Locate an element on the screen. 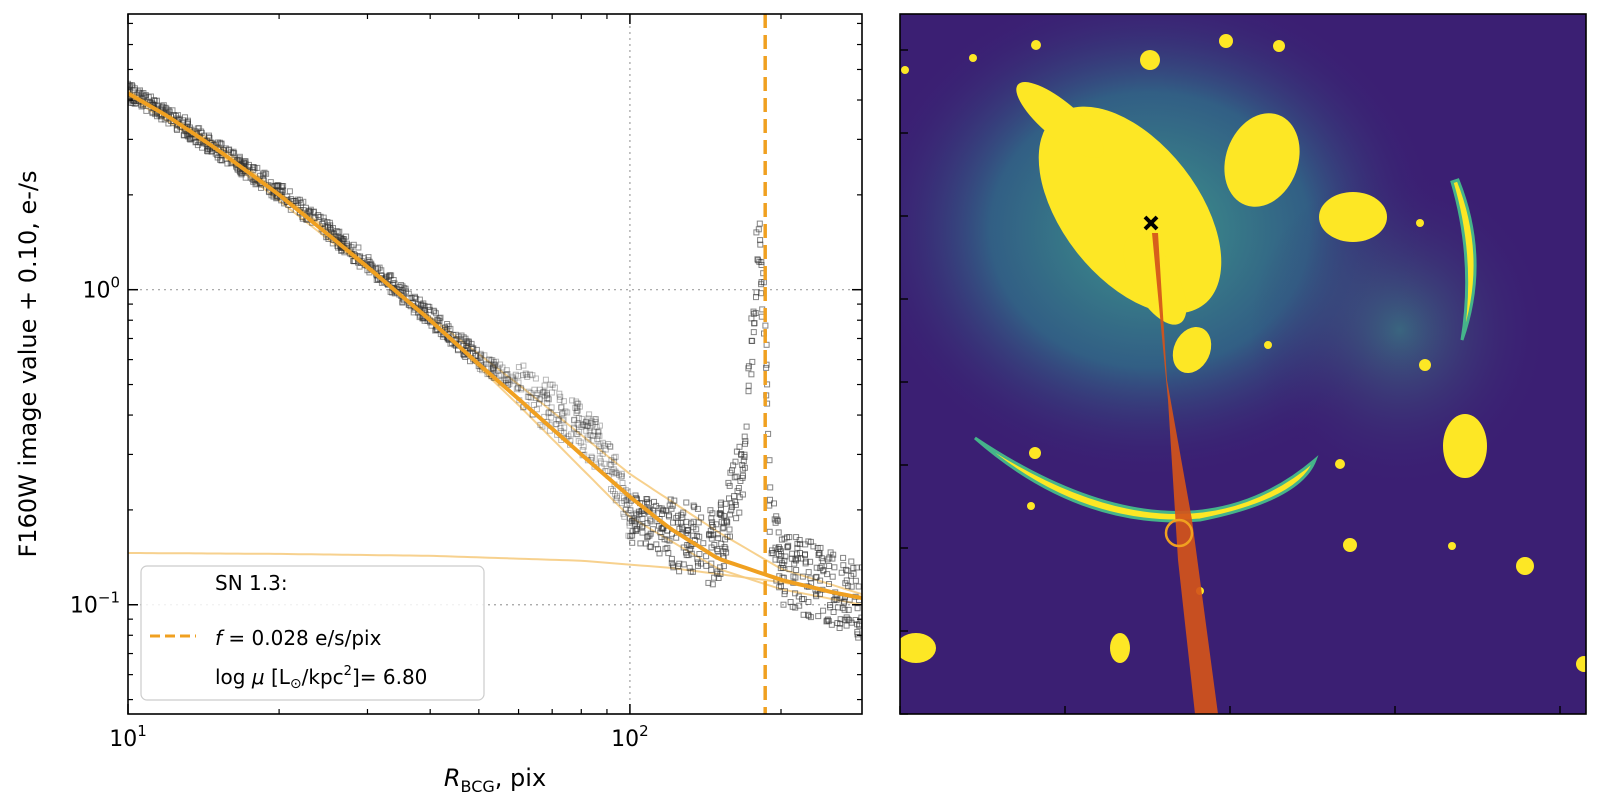 This screenshot has width=1600, height=800. legend-mu-sun: ⊙ is located at coordinates (296, 684).